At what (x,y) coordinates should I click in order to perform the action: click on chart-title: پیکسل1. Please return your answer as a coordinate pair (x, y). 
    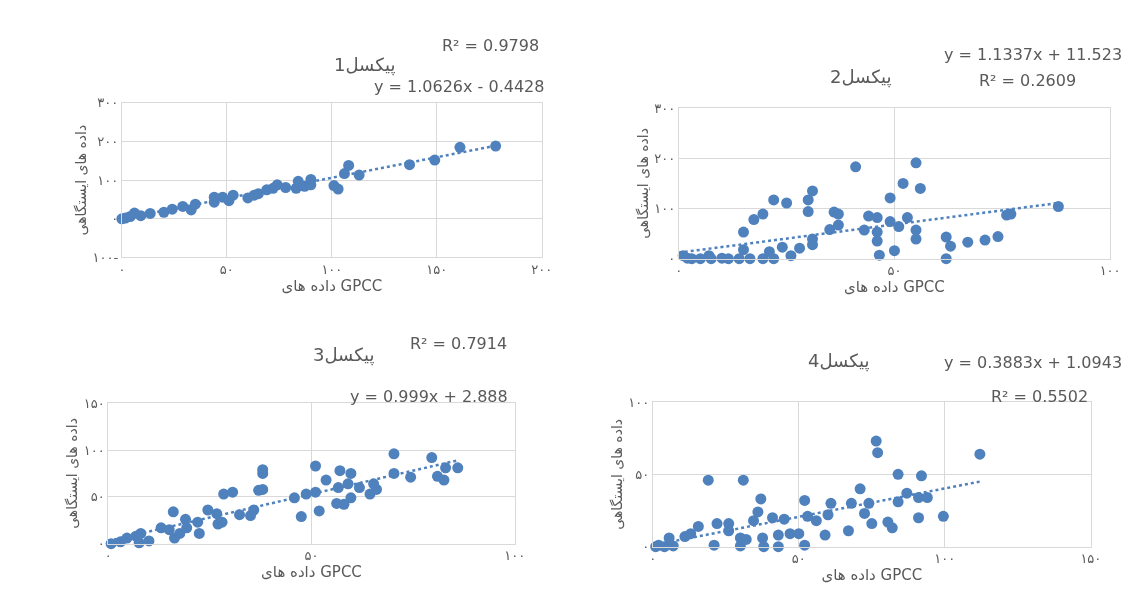
    Looking at the image, I should click on (365, 65).